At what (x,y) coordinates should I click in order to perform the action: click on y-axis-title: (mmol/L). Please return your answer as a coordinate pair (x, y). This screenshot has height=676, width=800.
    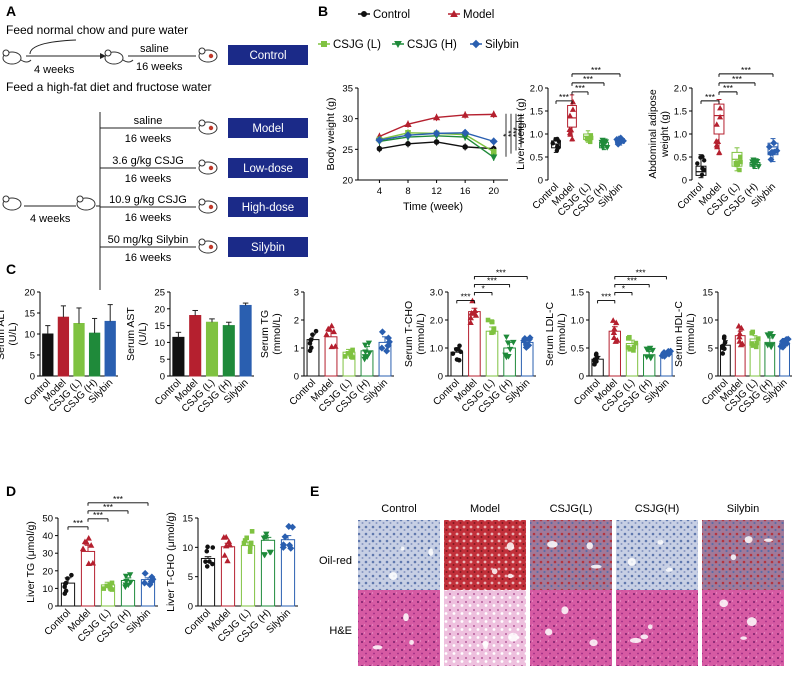
    Looking at the image, I should click on (691, 333).